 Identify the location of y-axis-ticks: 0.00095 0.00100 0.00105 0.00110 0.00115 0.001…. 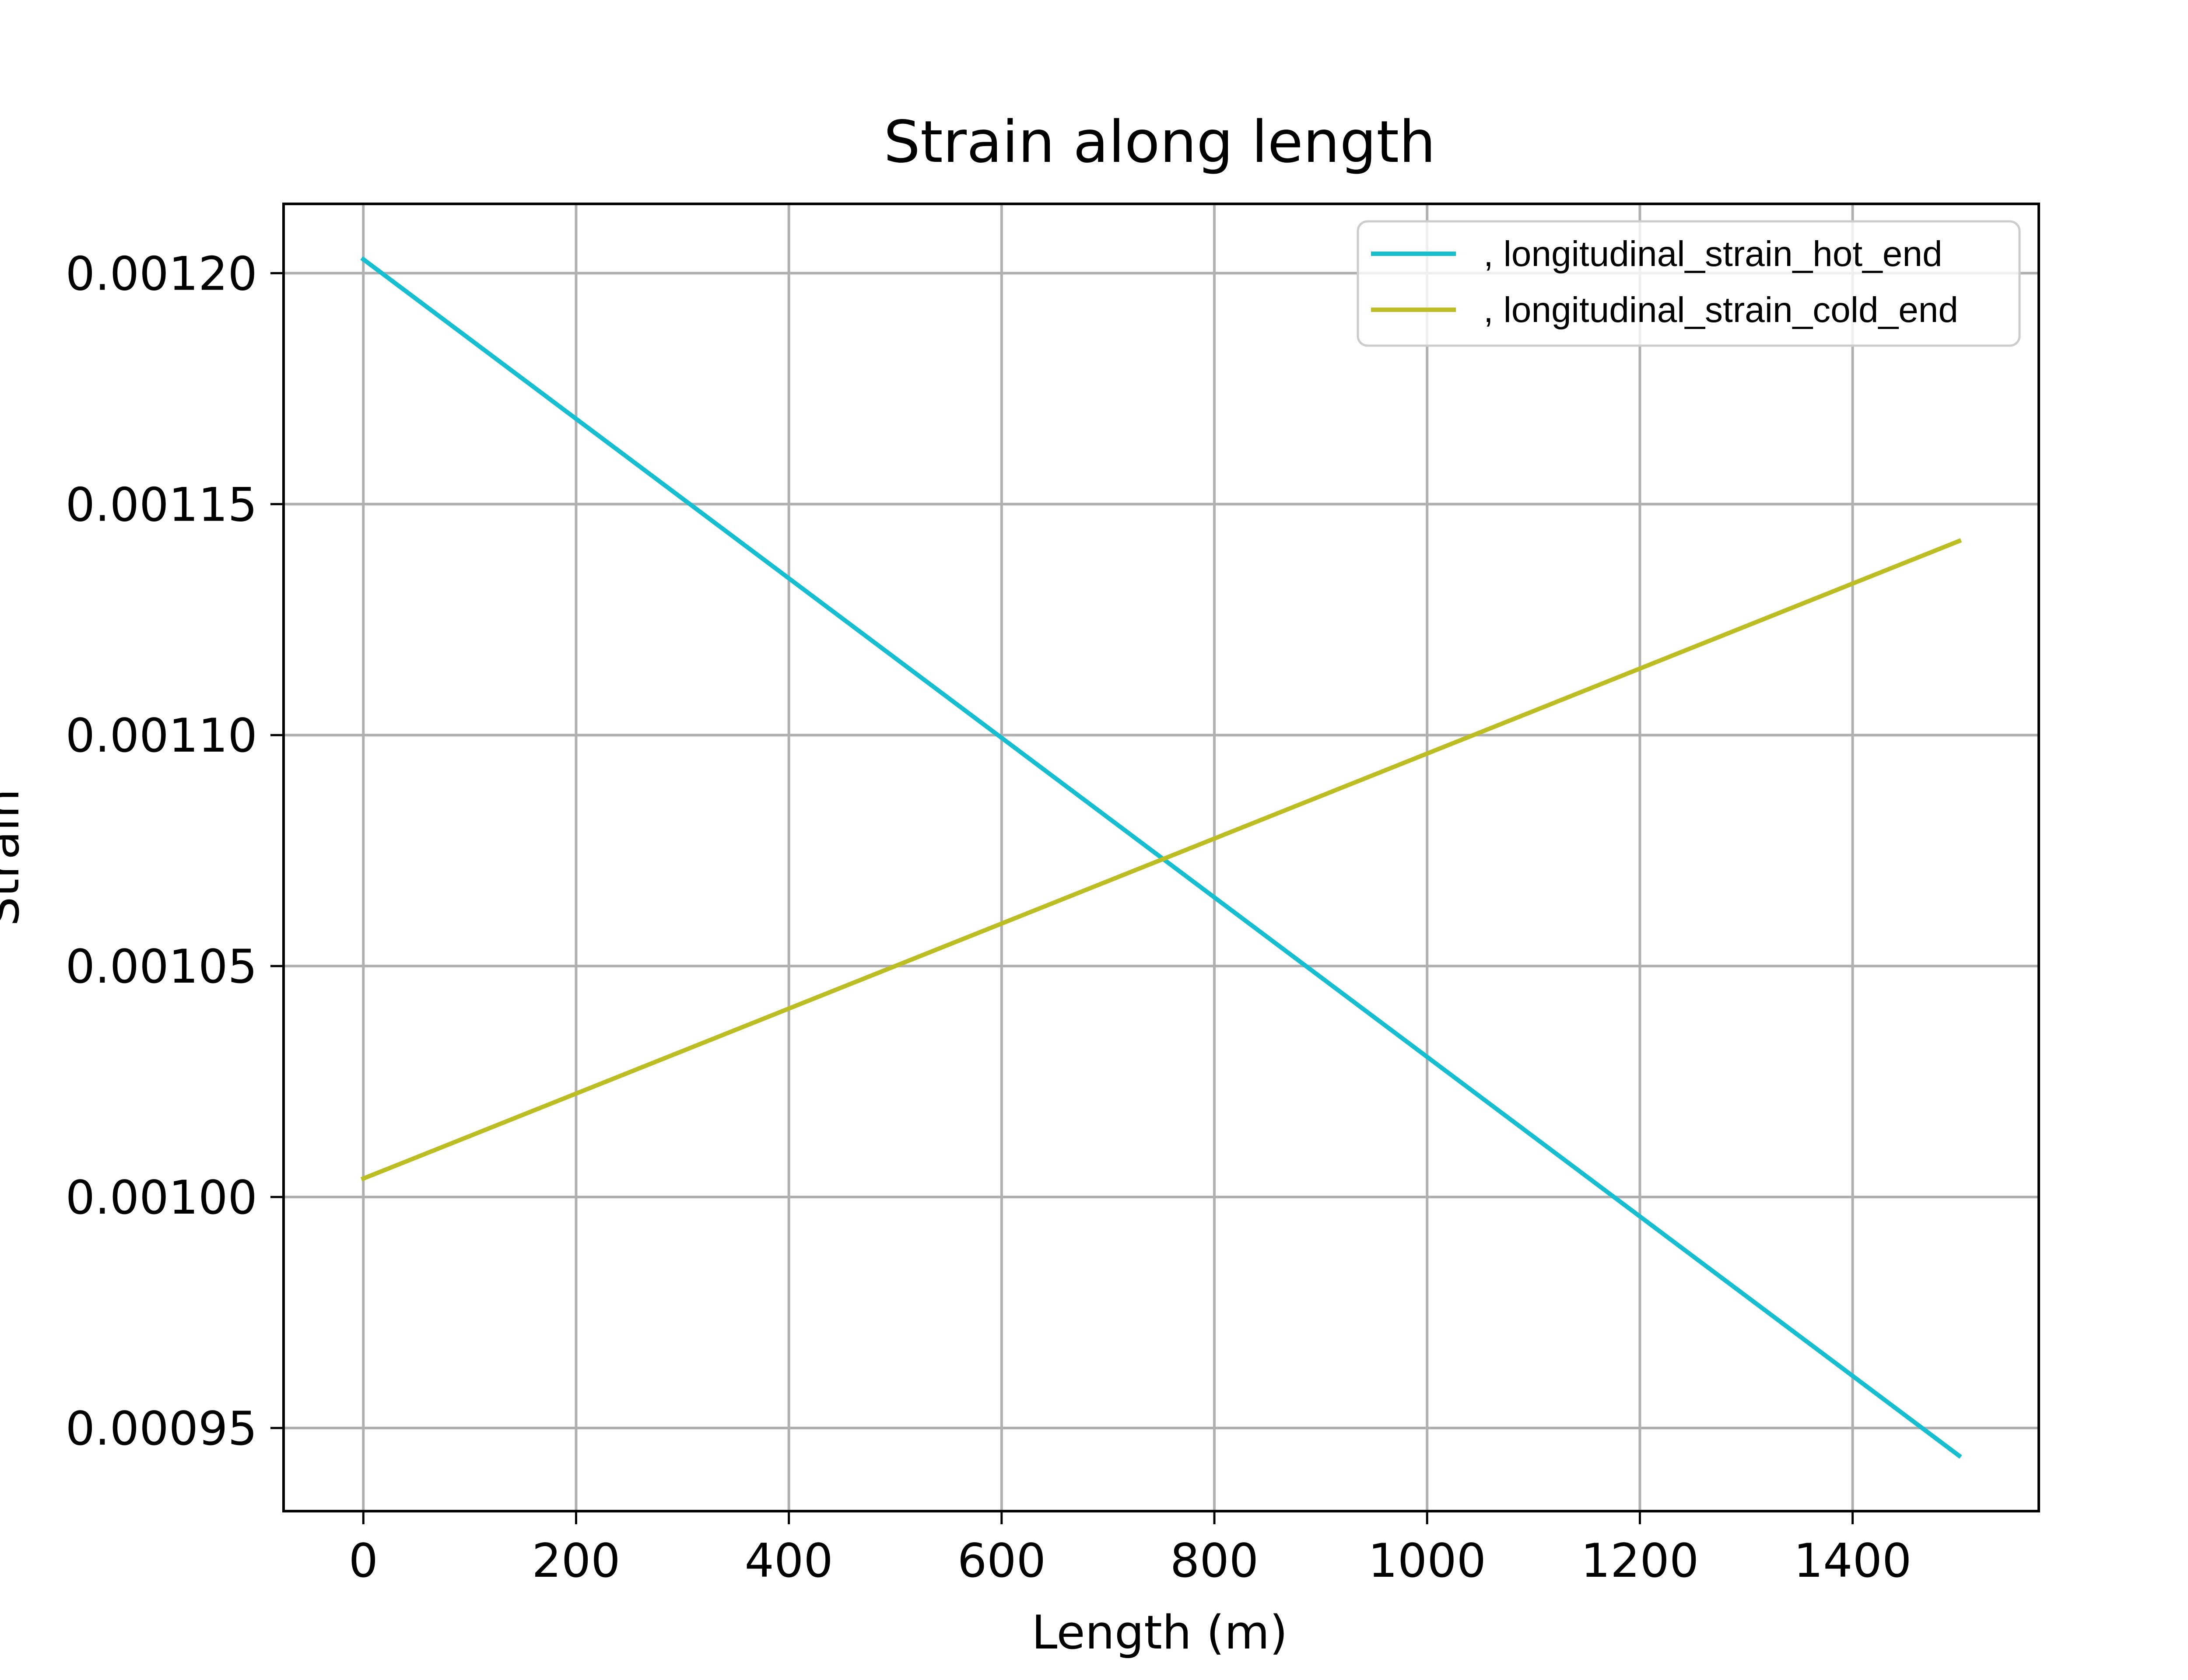
(175, 851).